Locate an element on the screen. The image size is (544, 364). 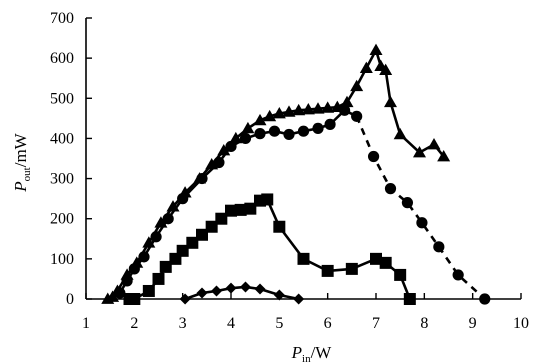
x-tick-label: 9 is located at coordinates (473, 323).